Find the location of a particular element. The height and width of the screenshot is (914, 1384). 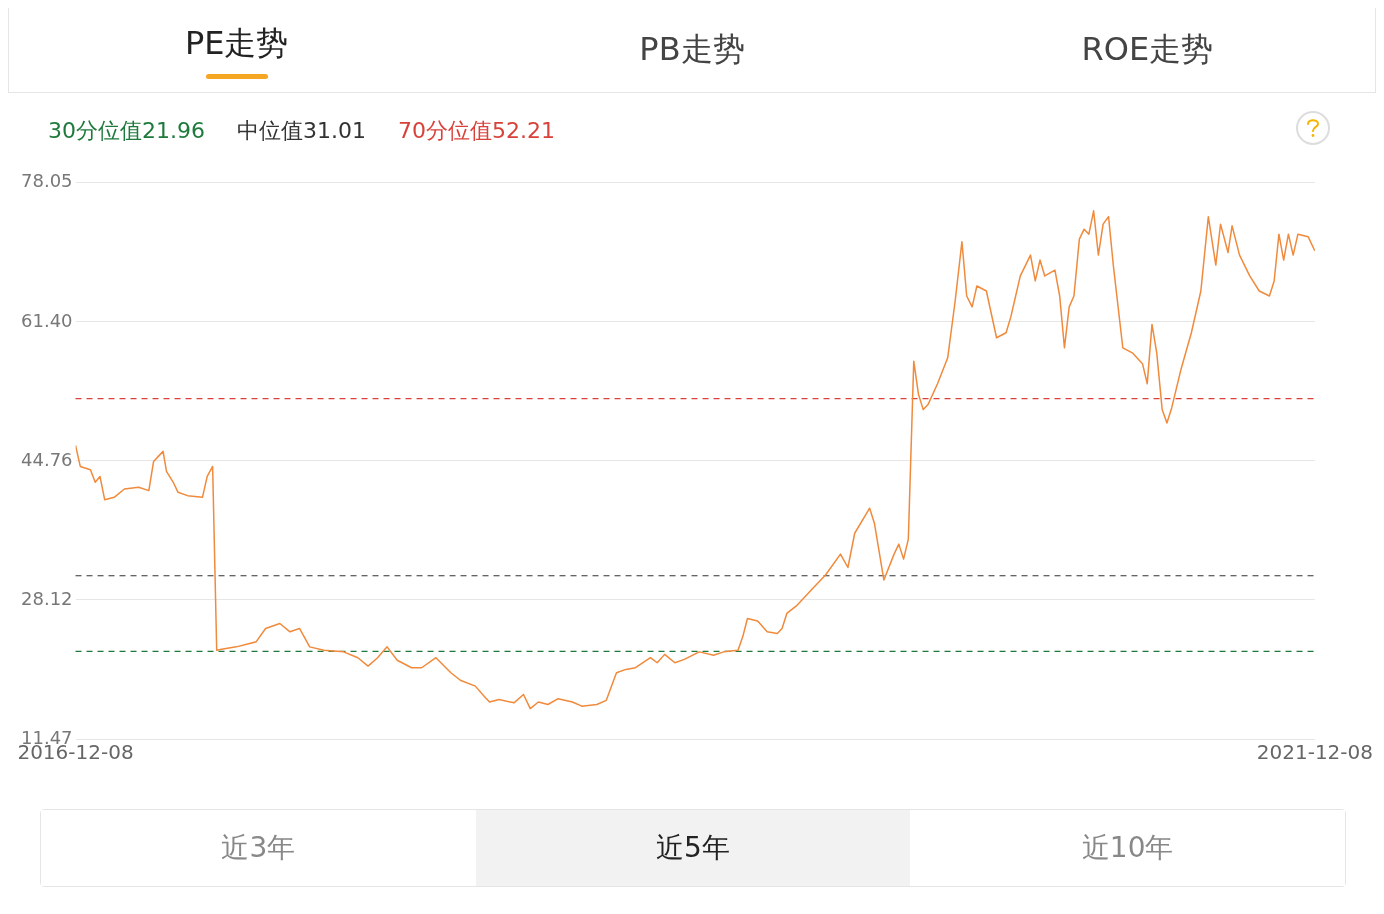

ref-line-label: 70分位值52.21 is located at coordinates (476, 131).